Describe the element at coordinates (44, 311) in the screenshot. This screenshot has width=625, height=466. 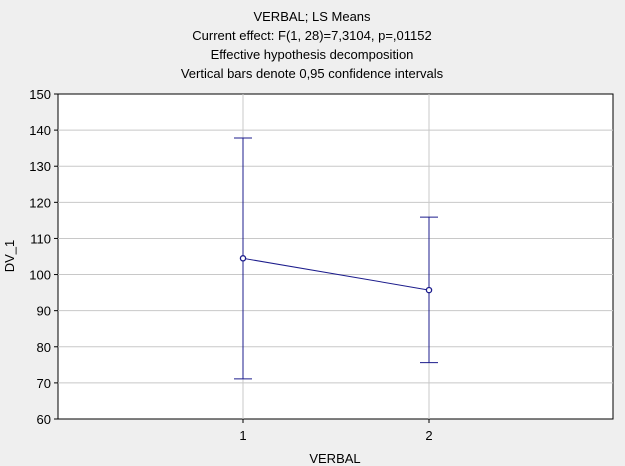
I see `y-tick-label: 90` at that location.